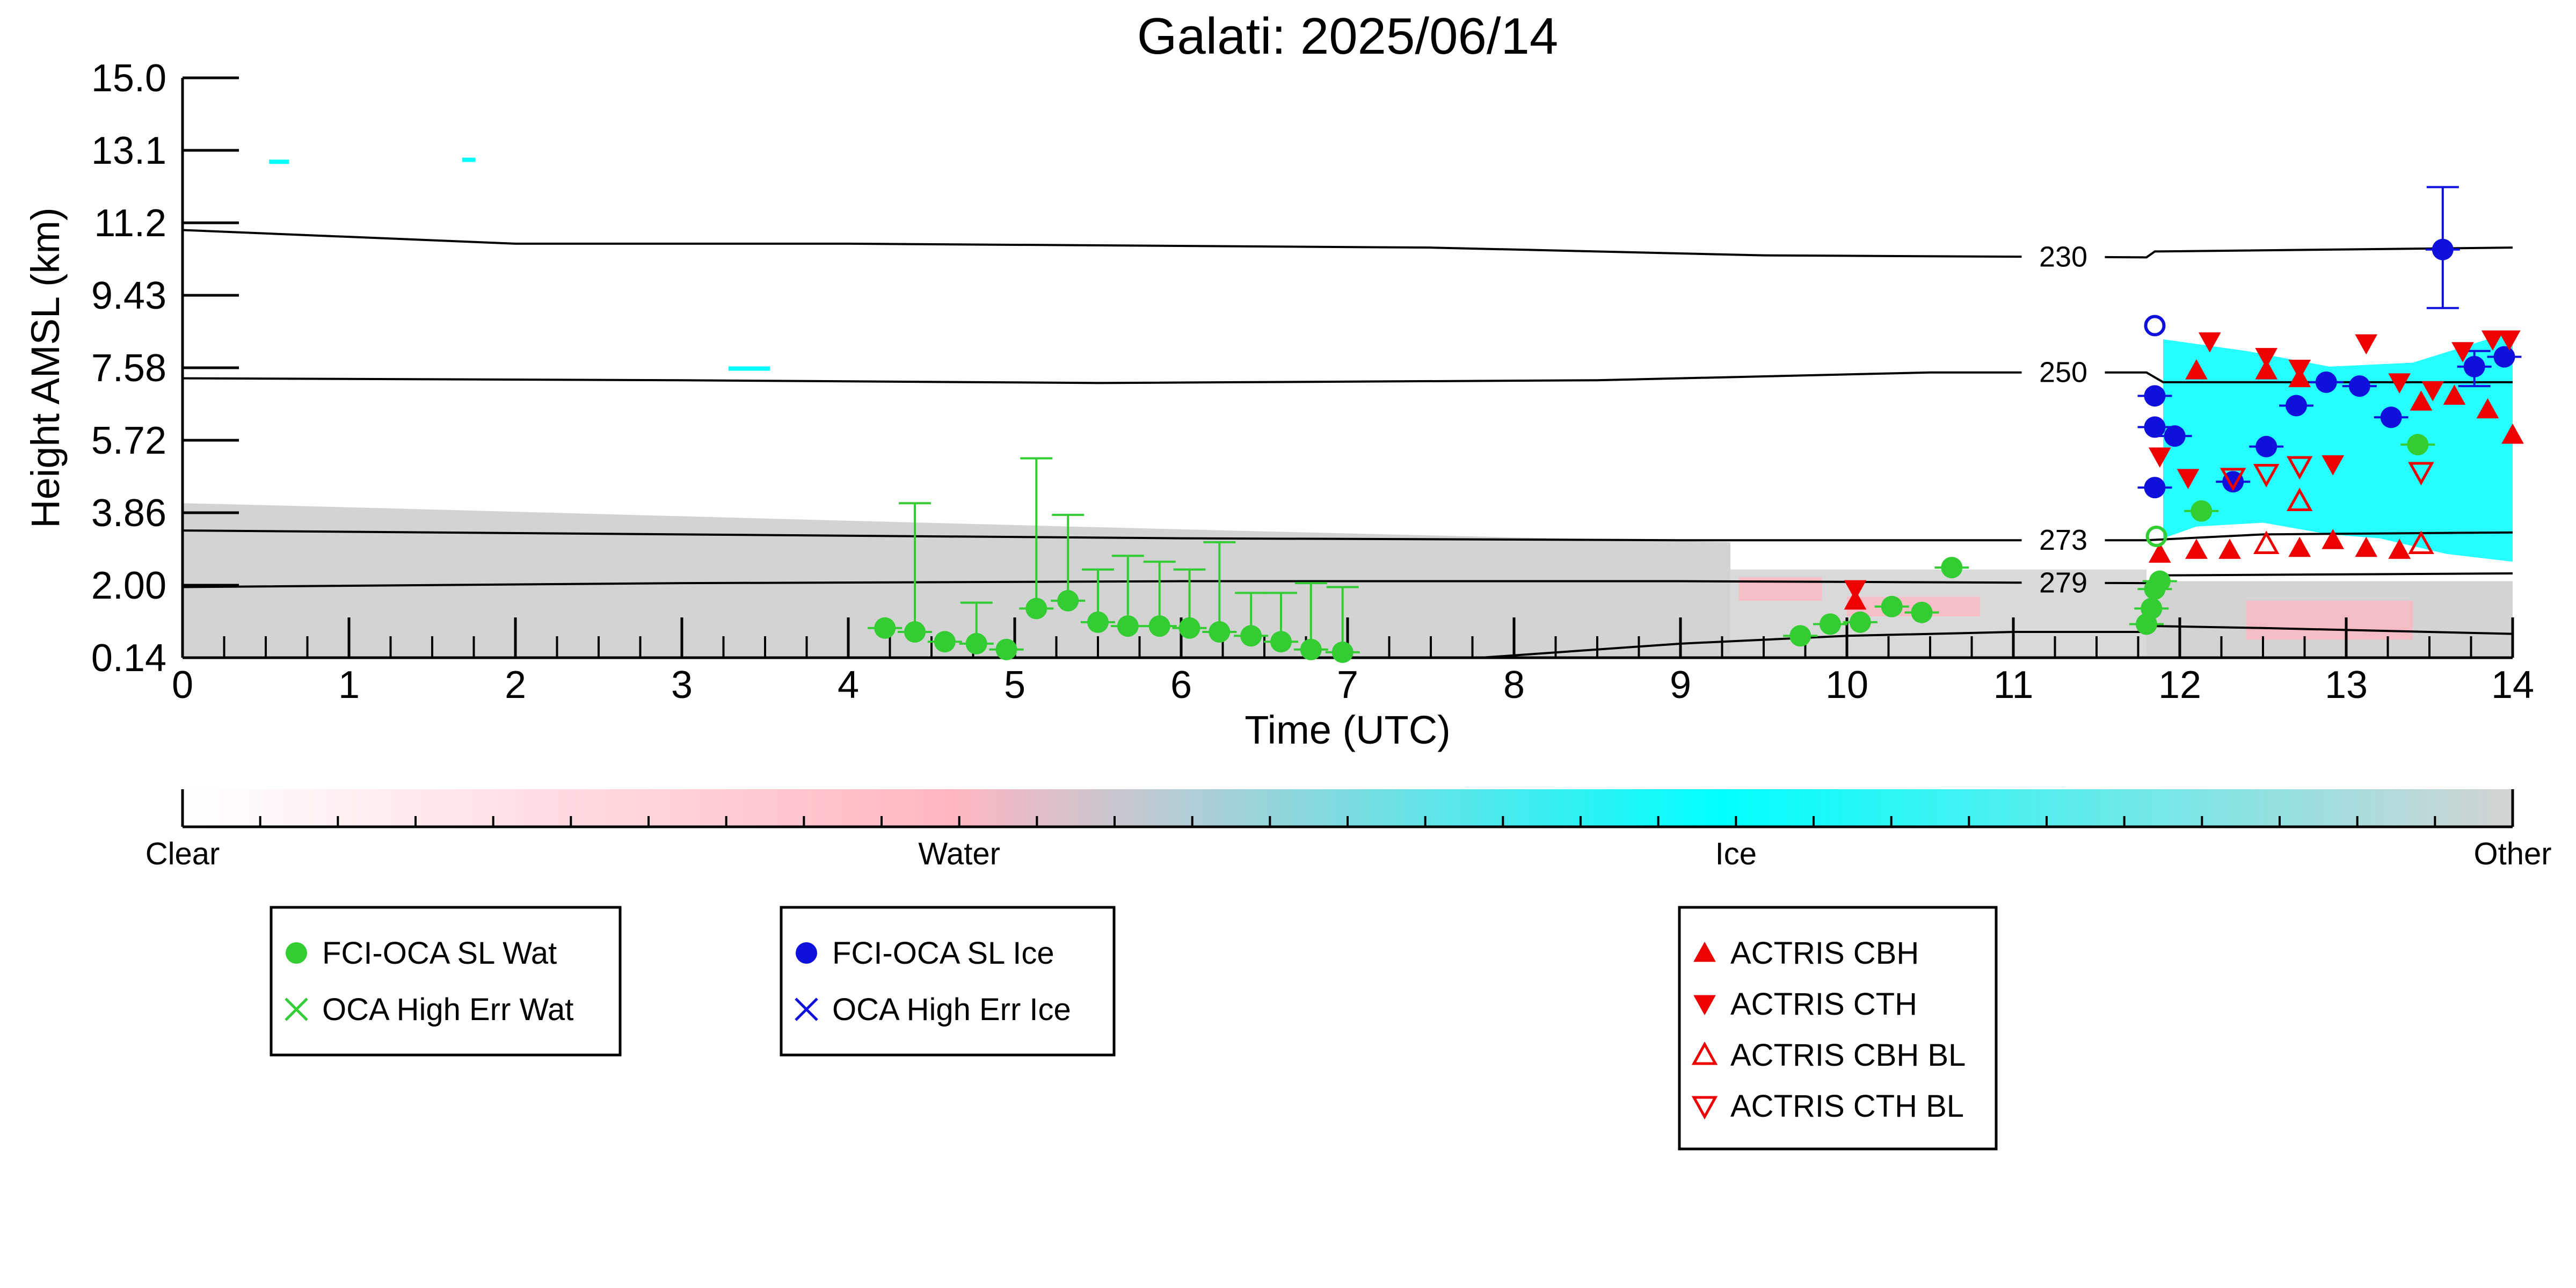  What do you see at coordinates (749, 368) in the screenshot?
I see `ice-fragment` at bounding box center [749, 368].